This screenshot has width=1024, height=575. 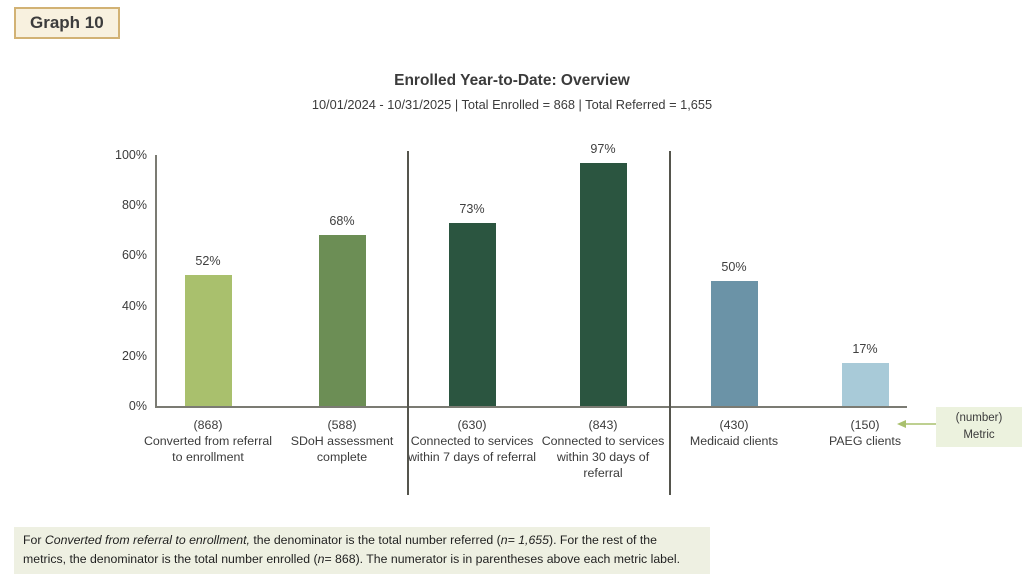 What do you see at coordinates (208, 425) in the screenshot?
I see `category-count: (868)` at bounding box center [208, 425].